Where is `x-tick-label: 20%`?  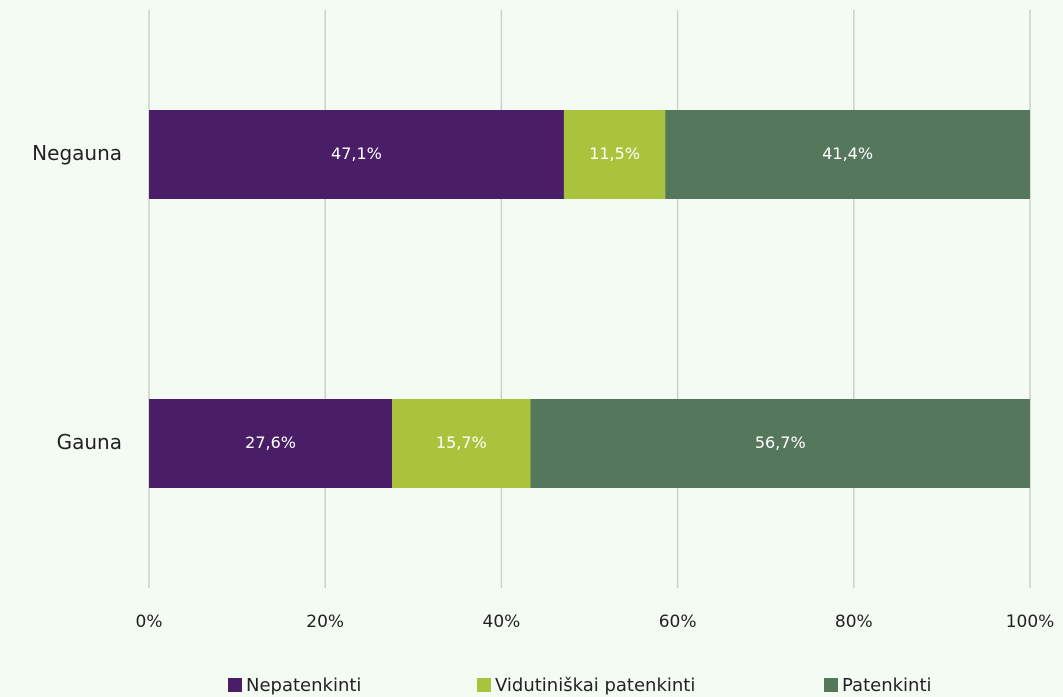
x-tick-label: 20% is located at coordinates (325, 622).